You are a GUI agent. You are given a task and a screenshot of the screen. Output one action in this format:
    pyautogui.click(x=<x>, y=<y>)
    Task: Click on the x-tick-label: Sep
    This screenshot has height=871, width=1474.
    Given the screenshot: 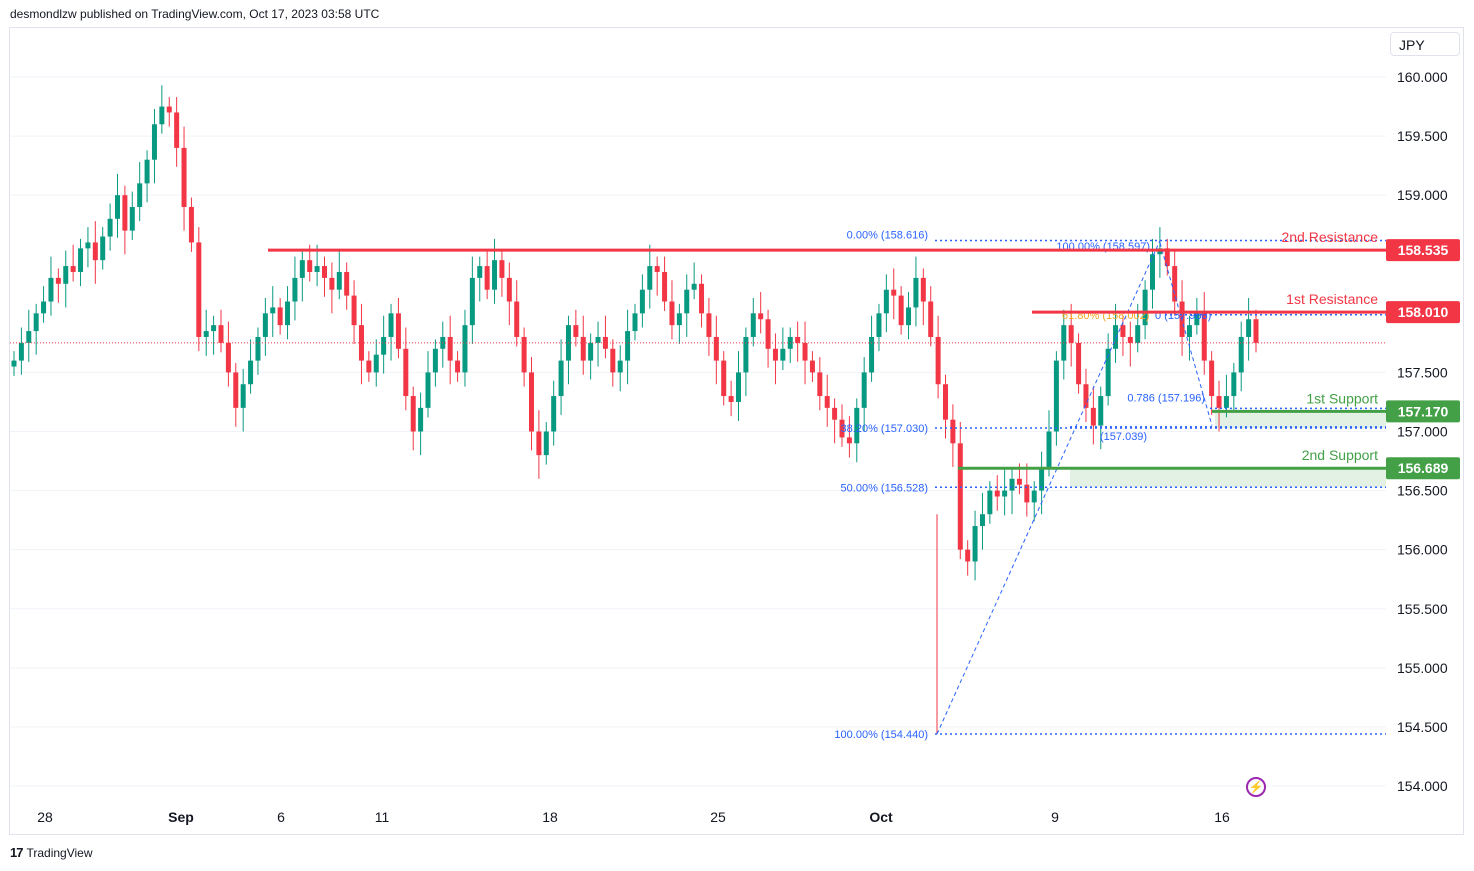 What is the action you would take?
    pyautogui.click(x=181, y=817)
    